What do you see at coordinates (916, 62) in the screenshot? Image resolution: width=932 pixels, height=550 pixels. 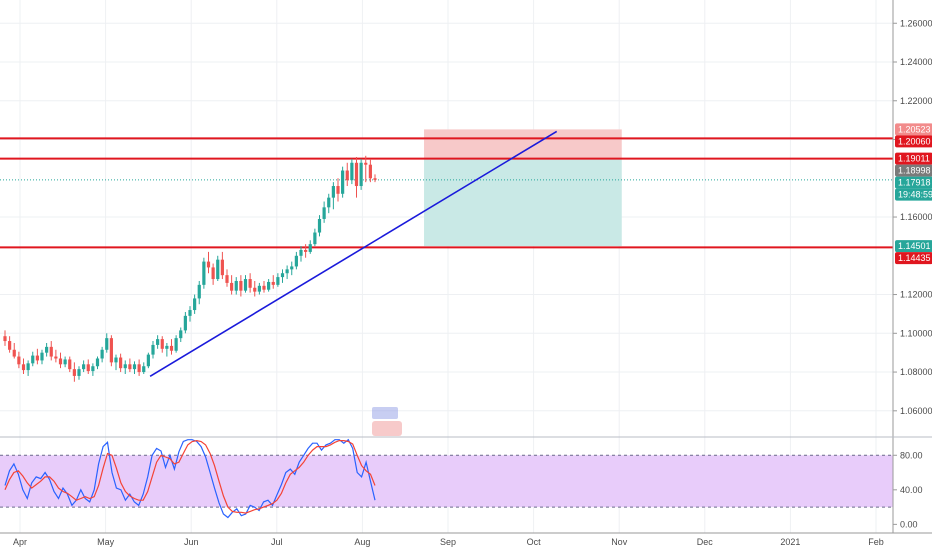 I see `y-tick-label: 1.24000` at bounding box center [916, 62].